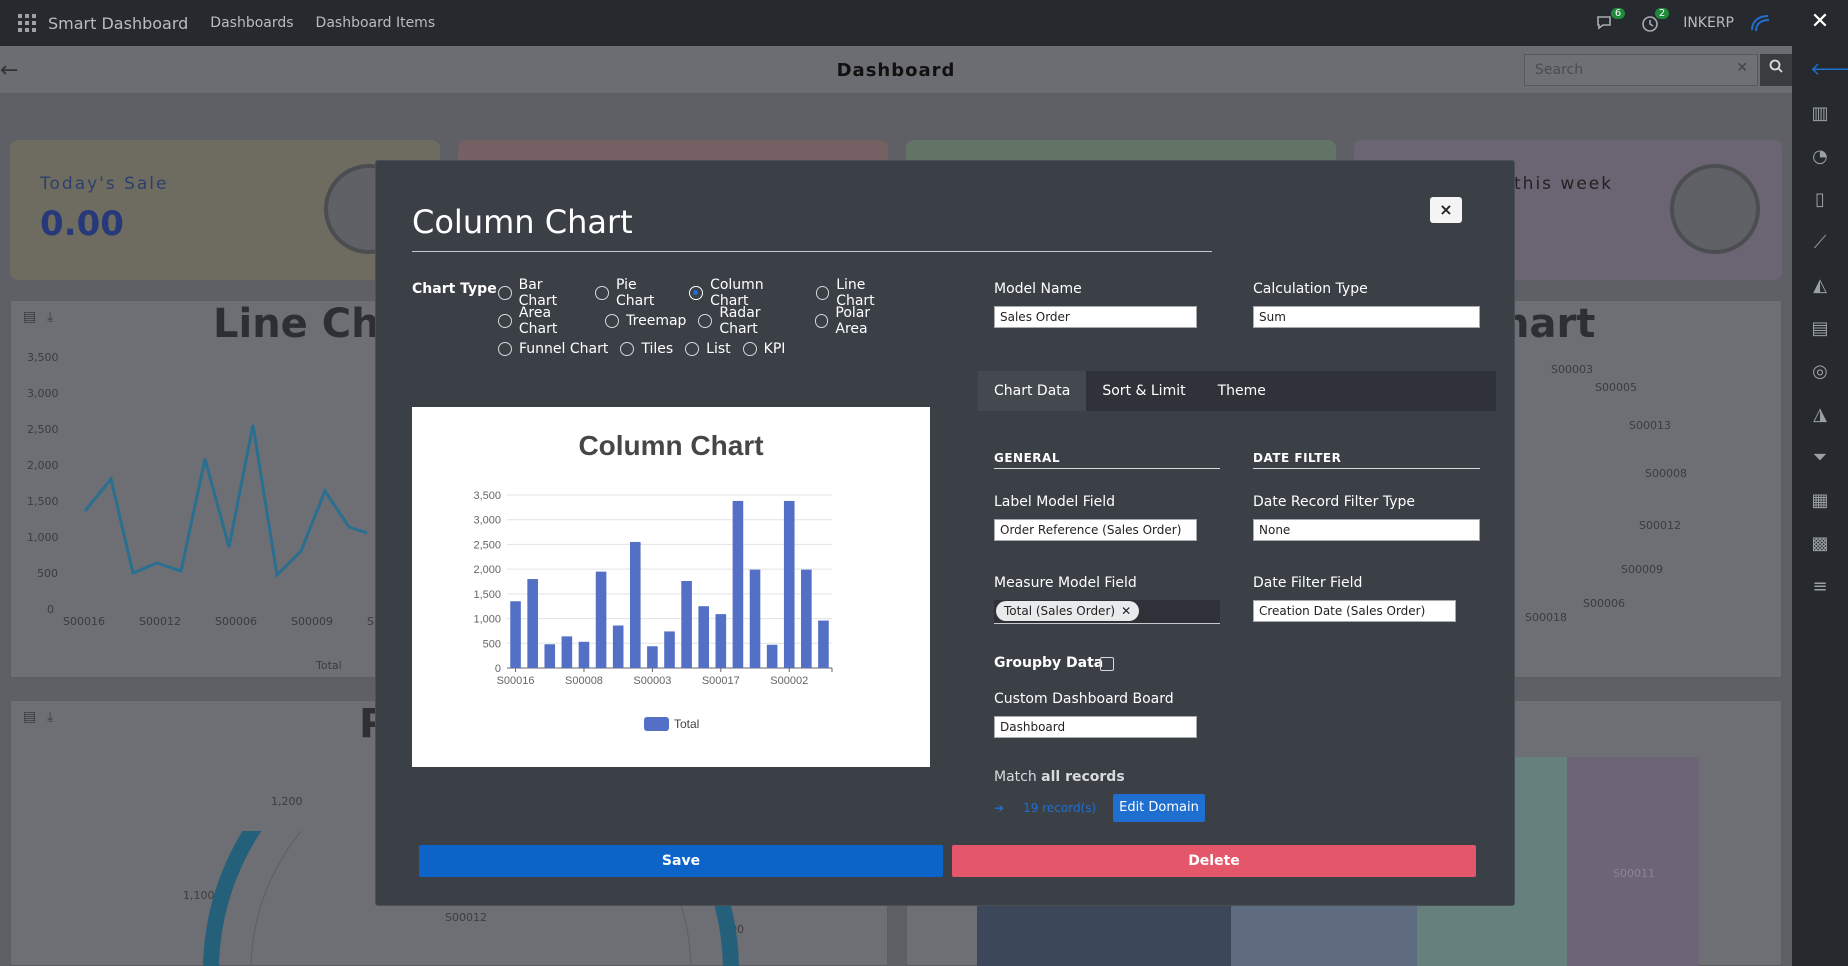 This screenshot has width=1848, height=966. I want to click on radio-treemap: Treemap, so click(645, 321).